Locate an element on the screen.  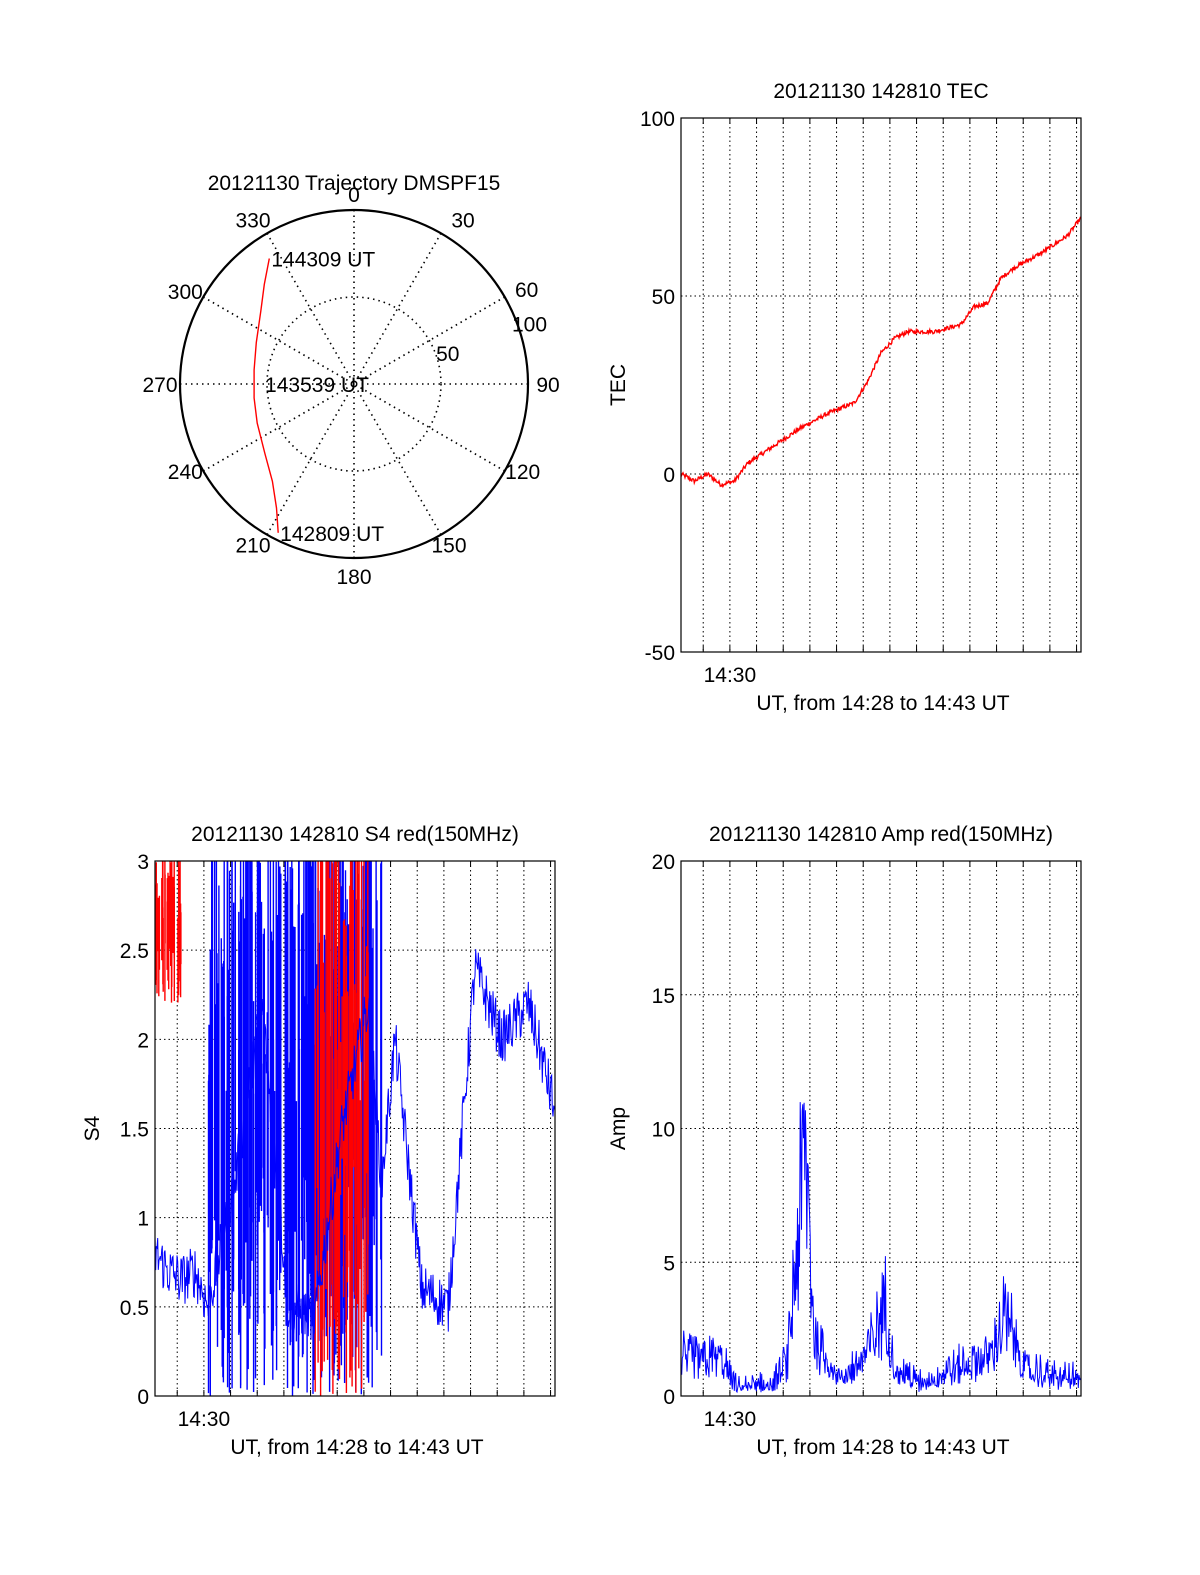
time-annotation: 142809 UT is located at coordinates (332, 534).